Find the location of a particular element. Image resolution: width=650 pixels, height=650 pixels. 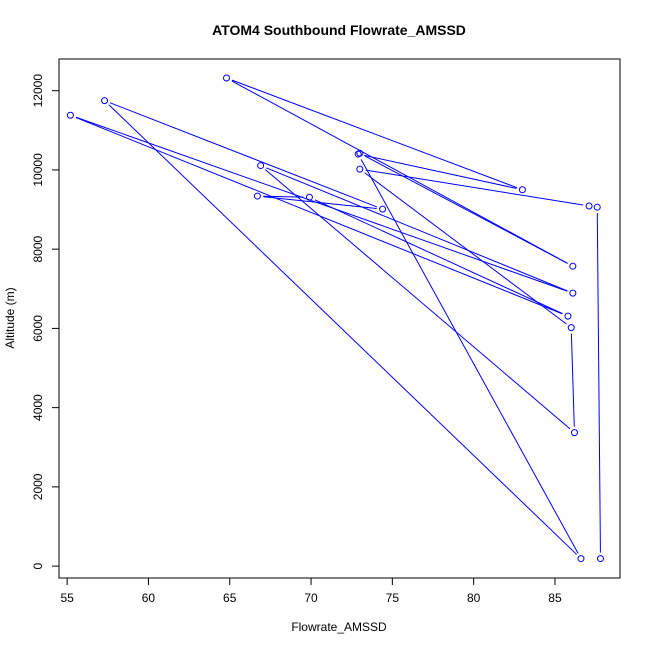

y-axis: 0 2000 4000 6000 8000 10000 12000 is located at coordinates (45, 321).